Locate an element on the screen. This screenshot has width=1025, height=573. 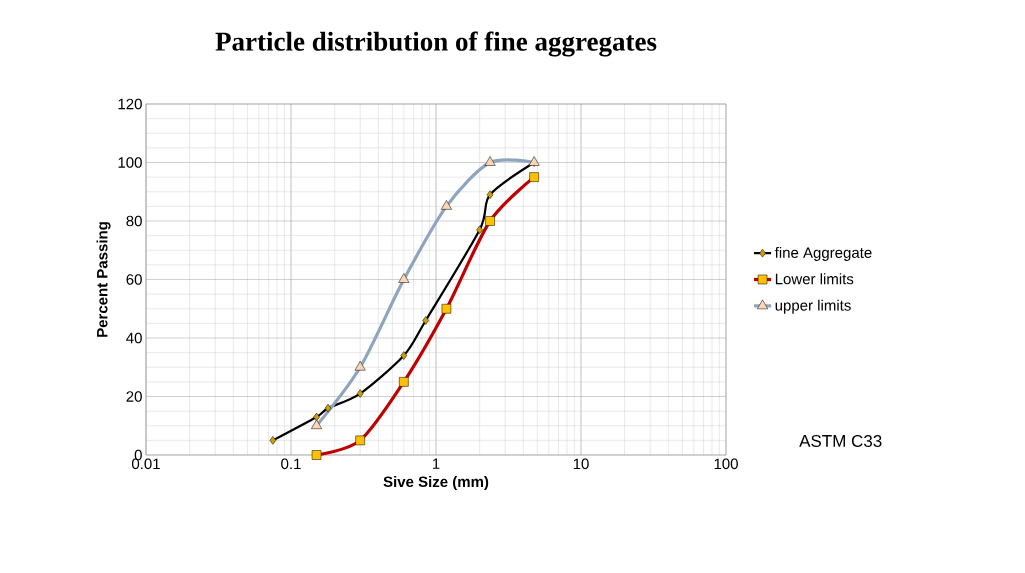
x-tick-label: 1 is located at coordinates (436, 463).